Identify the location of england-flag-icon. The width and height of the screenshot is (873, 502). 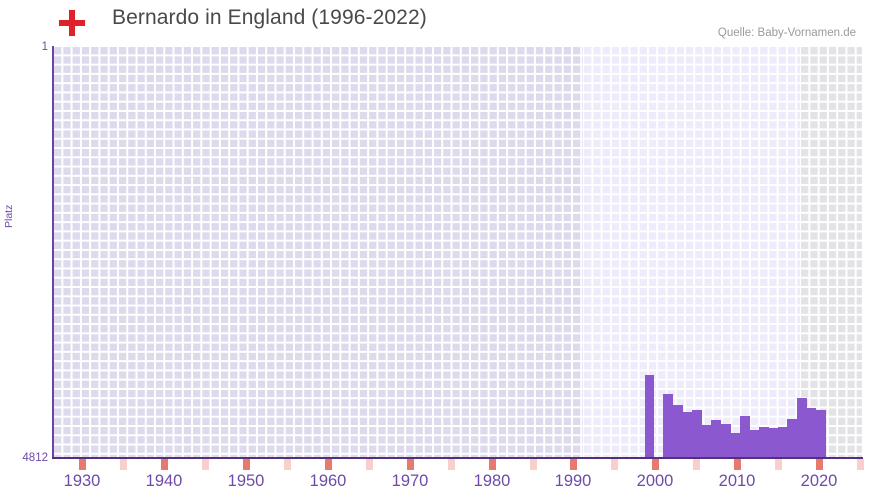
(72, 23).